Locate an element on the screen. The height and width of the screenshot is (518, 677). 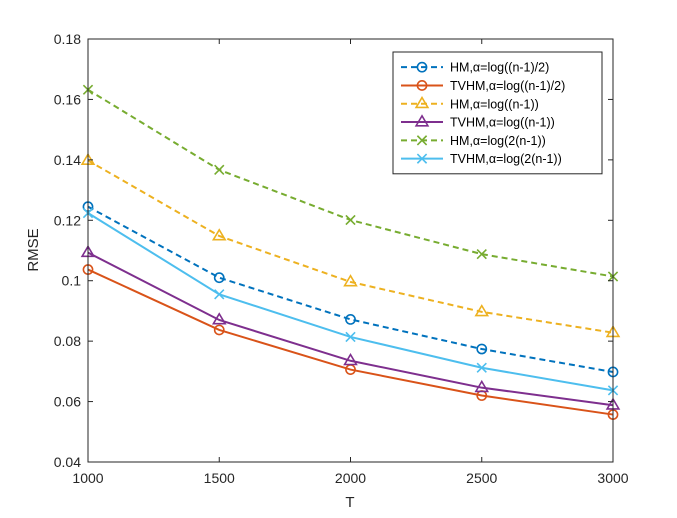
legend-label-3: HM,α=log((n-1)) is located at coordinates (494, 104).